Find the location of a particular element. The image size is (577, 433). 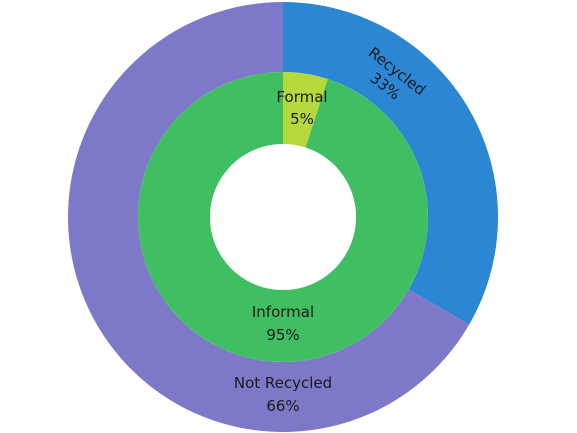

formal-slice is located at coordinates (305, 110).